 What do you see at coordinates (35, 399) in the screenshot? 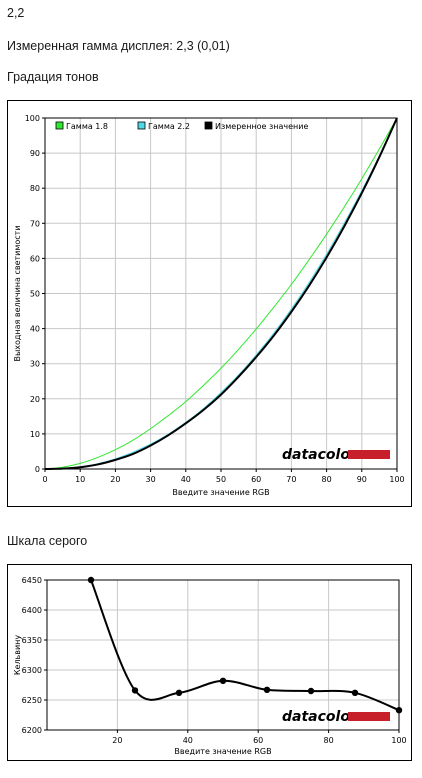
I see `y-tick-label: 20` at bounding box center [35, 399].